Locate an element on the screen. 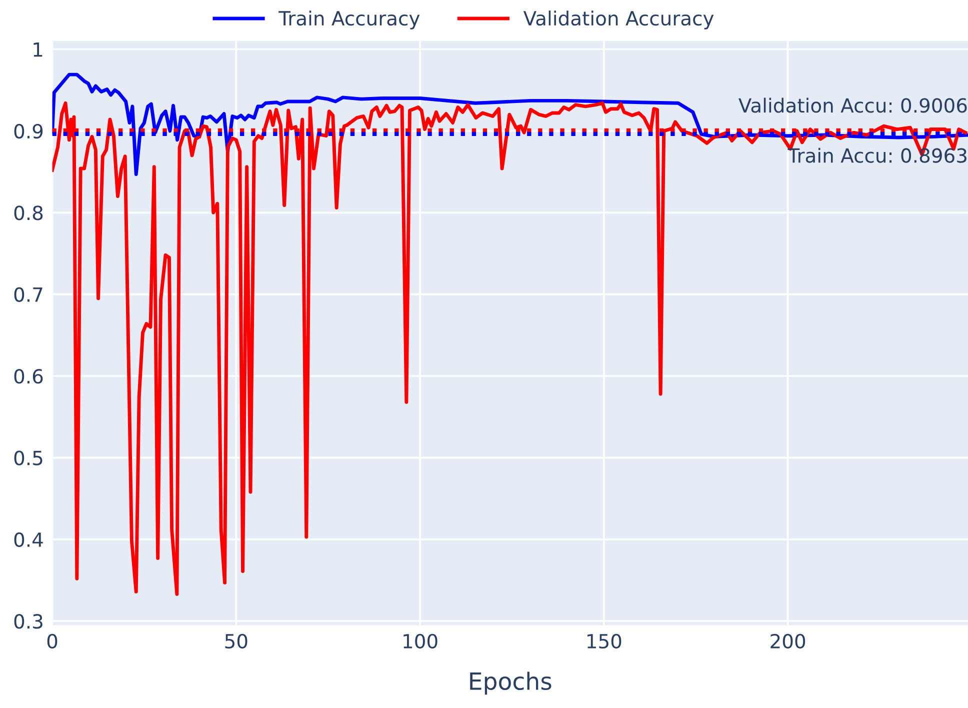 The width and height of the screenshot is (968, 708). y-tick-label: 0.5 is located at coordinates (28, 458).